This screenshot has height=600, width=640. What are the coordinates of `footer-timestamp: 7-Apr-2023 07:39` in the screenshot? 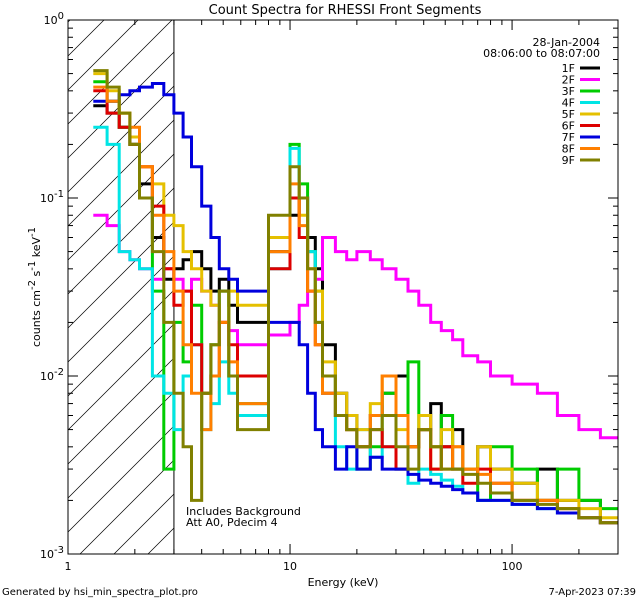 It's located at (592, 592).